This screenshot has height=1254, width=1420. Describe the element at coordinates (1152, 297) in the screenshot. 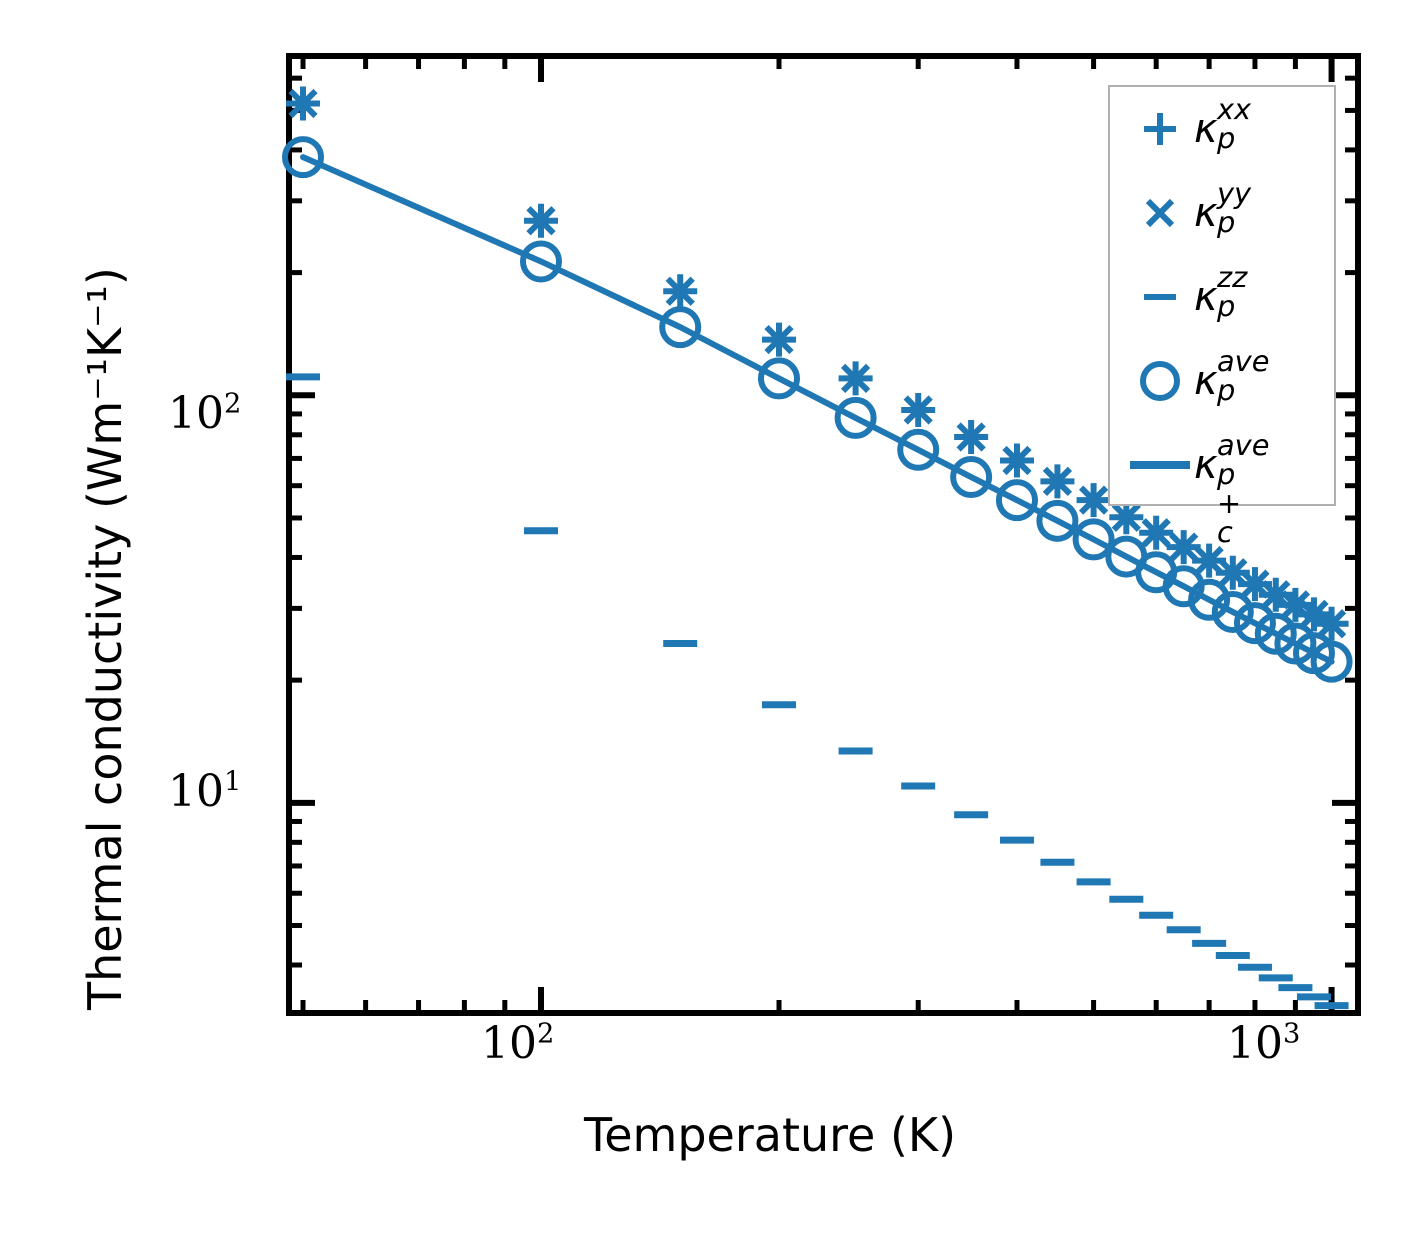

I see `dash-marker-icon` at that location.